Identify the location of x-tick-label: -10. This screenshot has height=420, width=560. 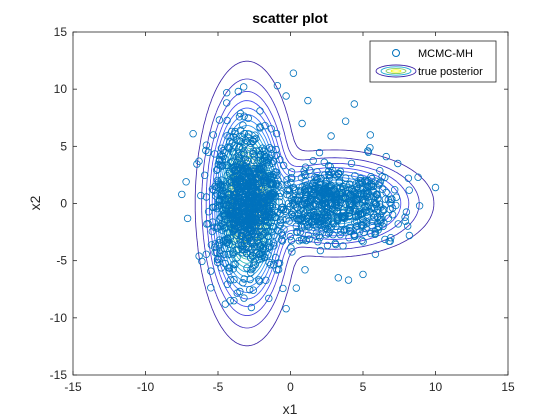
(146, 387).